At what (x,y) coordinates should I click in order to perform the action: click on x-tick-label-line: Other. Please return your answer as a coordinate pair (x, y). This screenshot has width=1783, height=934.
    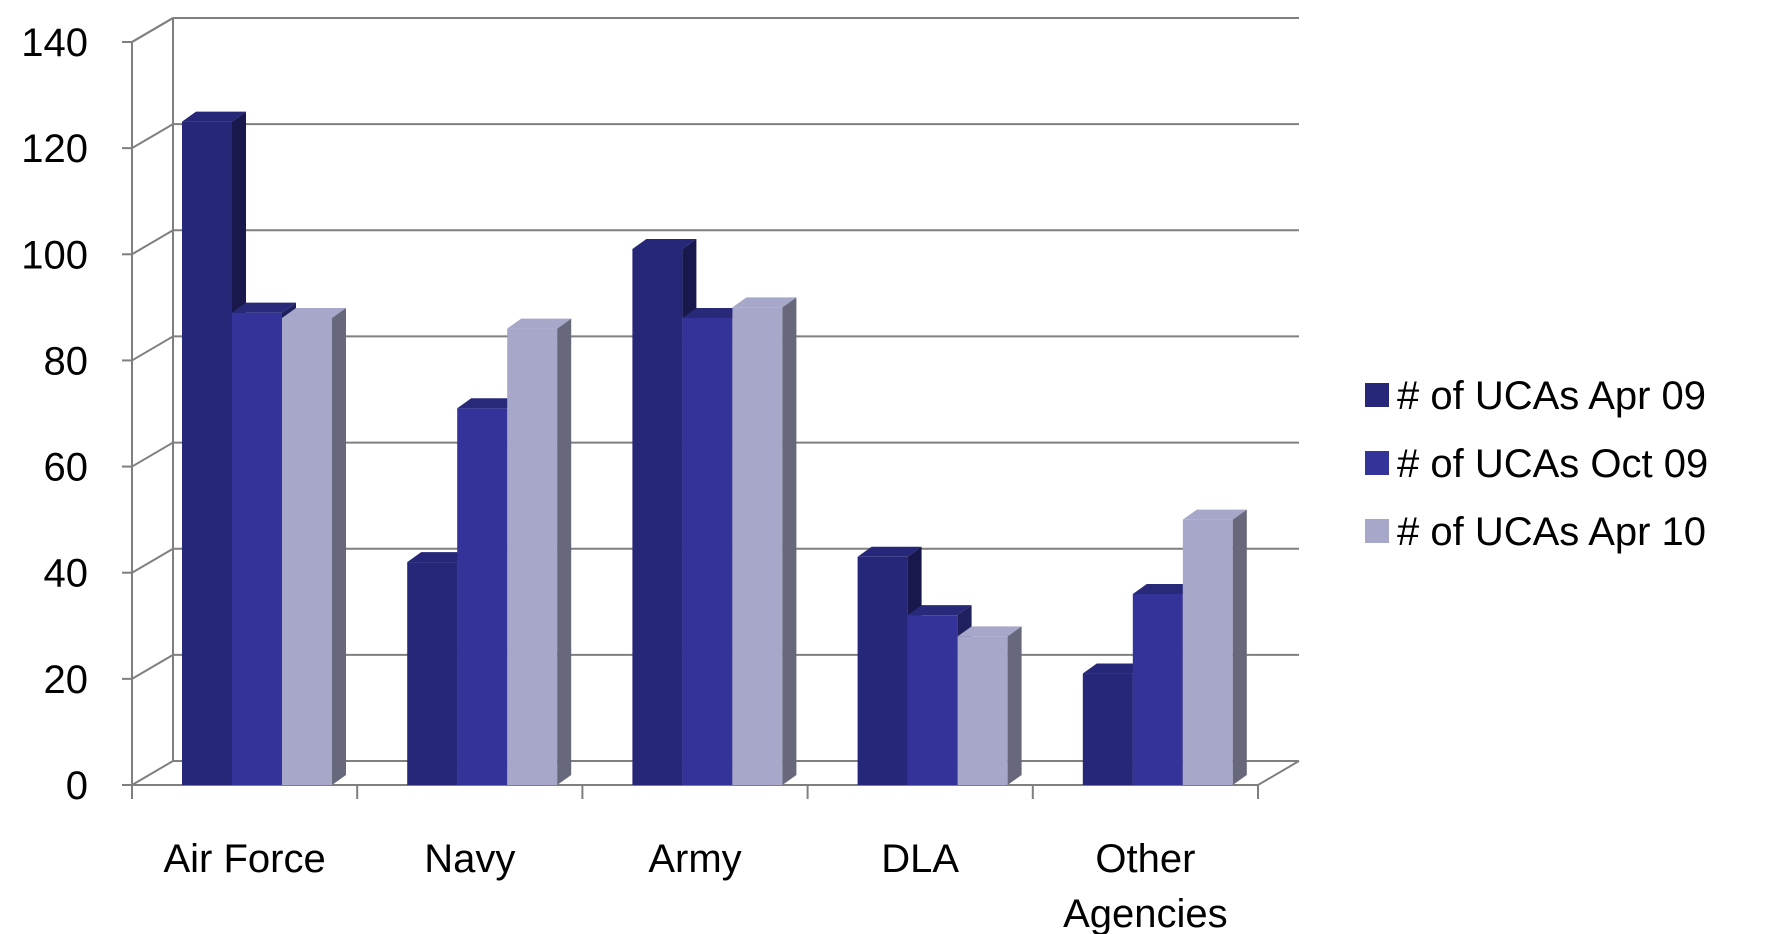
    Looking at the image, I should click on (1145, 859).